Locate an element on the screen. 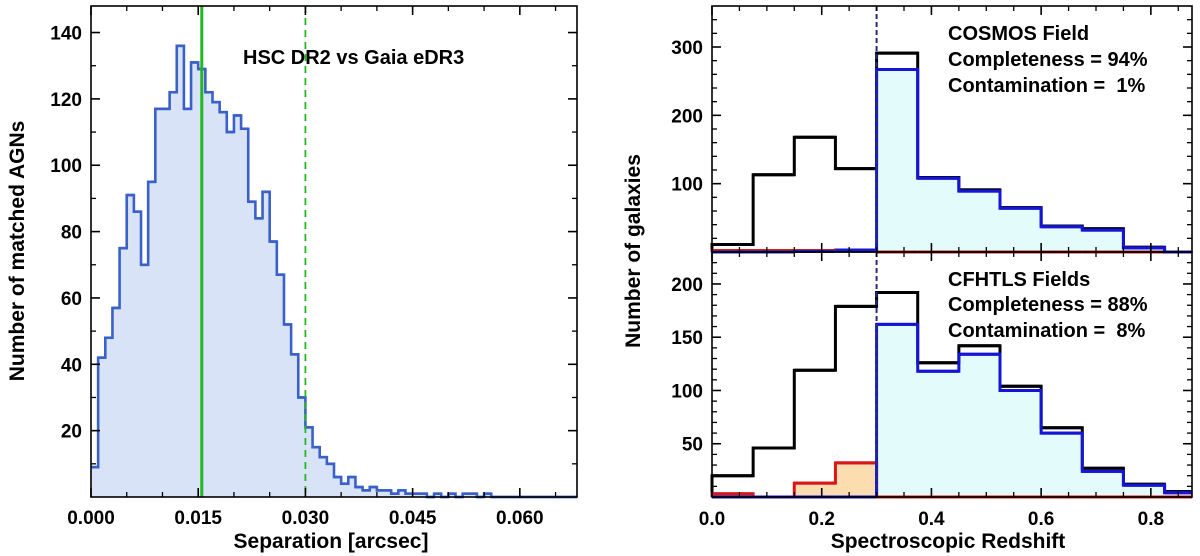 Image resolution: width=1200 pixels, height=556 pixels. left-y-tick-label: 120 is located at coordinates (66, 100).